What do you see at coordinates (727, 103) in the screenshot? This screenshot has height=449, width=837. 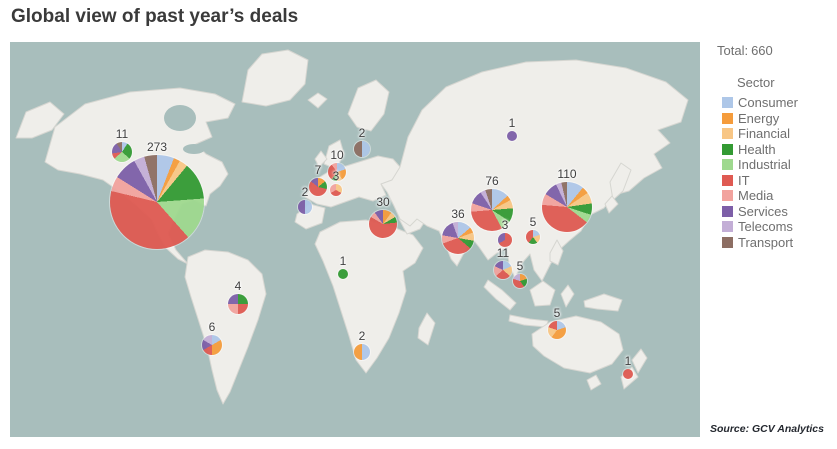 I see `consumer-swatch-icon` at bounding box center [727, 103].